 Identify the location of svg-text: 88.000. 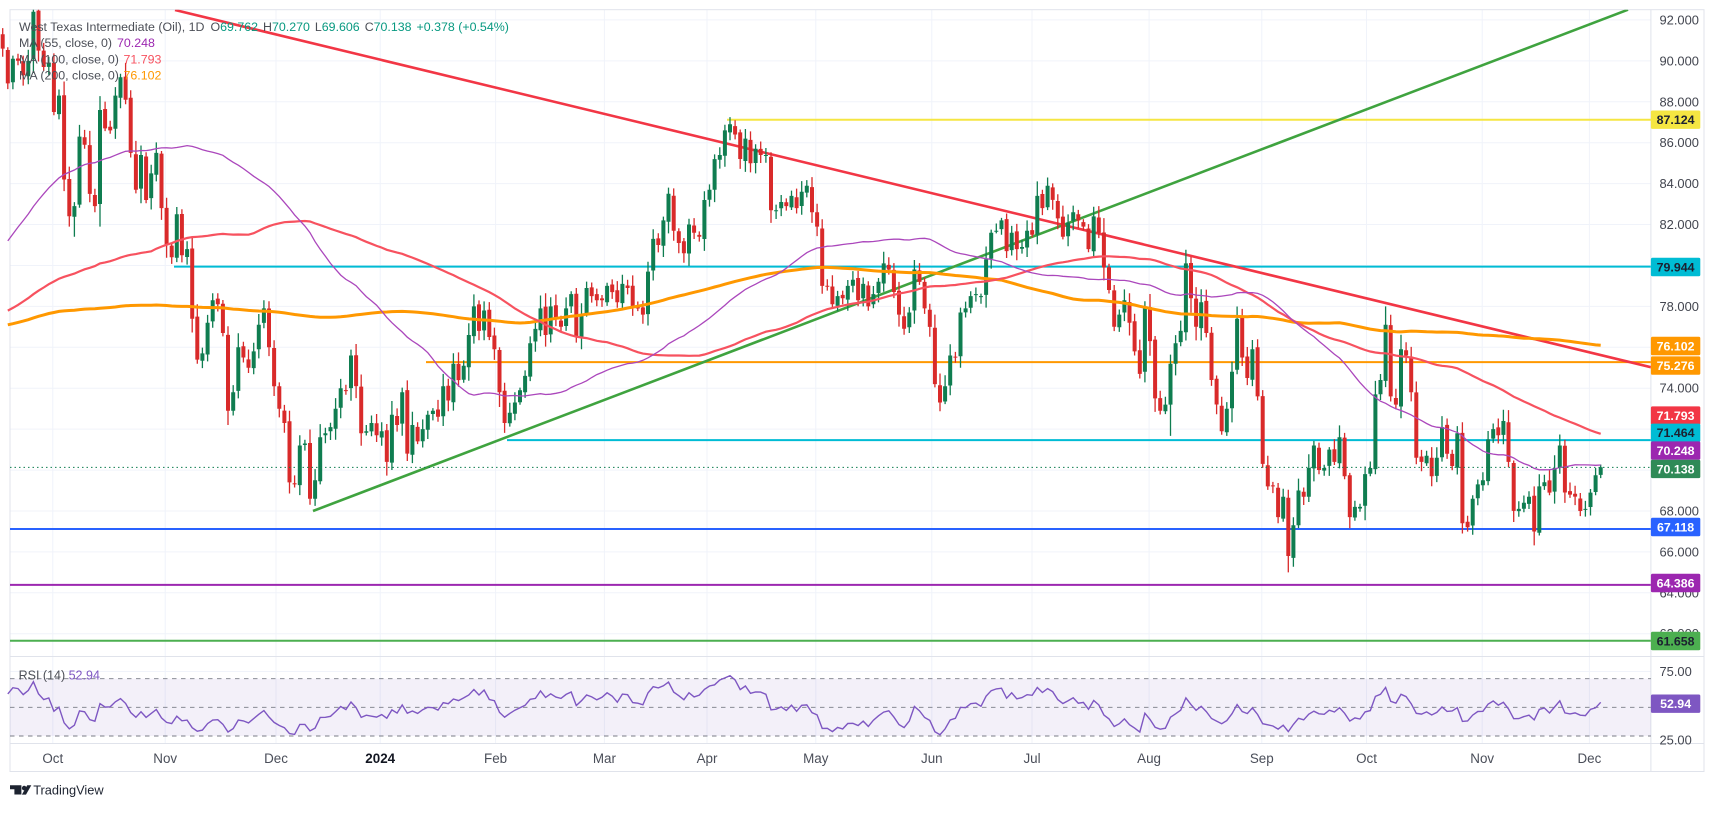
(1679, 101).